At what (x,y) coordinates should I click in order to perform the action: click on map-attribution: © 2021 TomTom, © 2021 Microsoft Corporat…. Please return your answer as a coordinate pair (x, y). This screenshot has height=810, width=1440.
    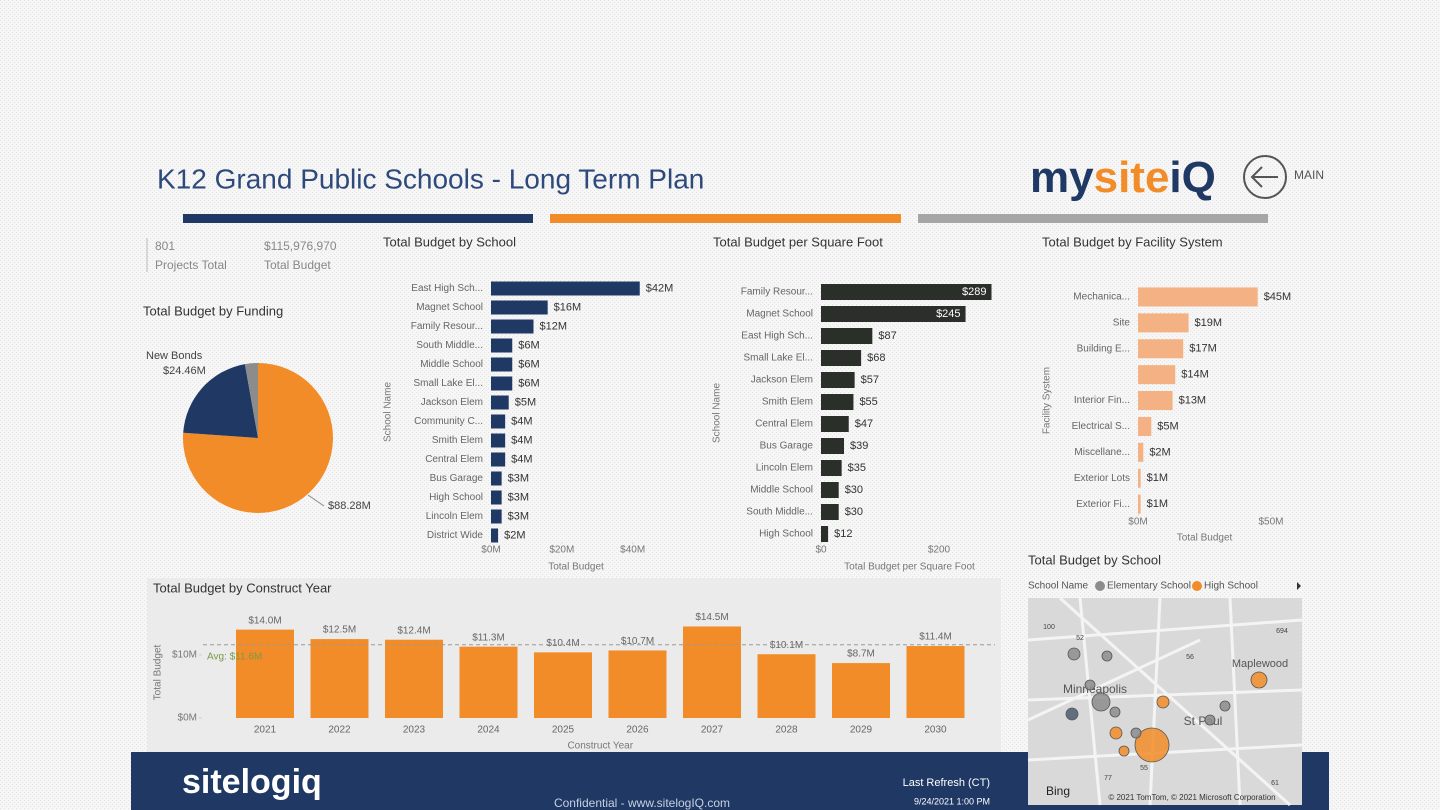
    Looking at the image, I should click on (1191, 797).